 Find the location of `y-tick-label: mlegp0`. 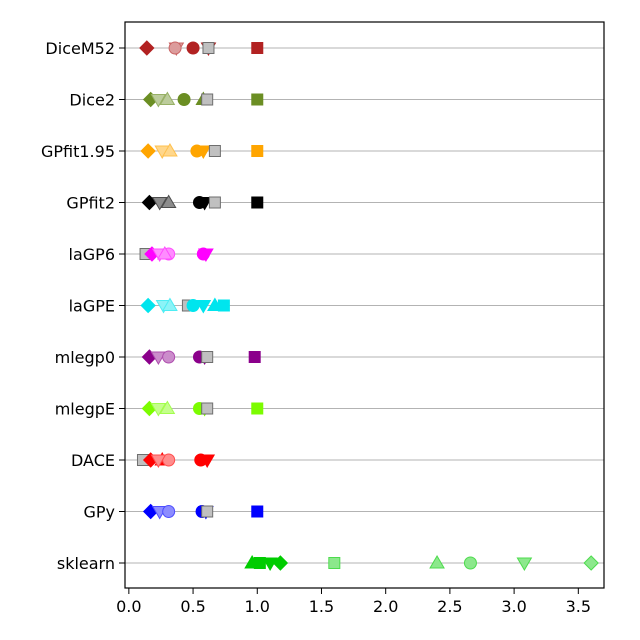

y-tick-label: mlegp0 is located at coordinates (85, 357).